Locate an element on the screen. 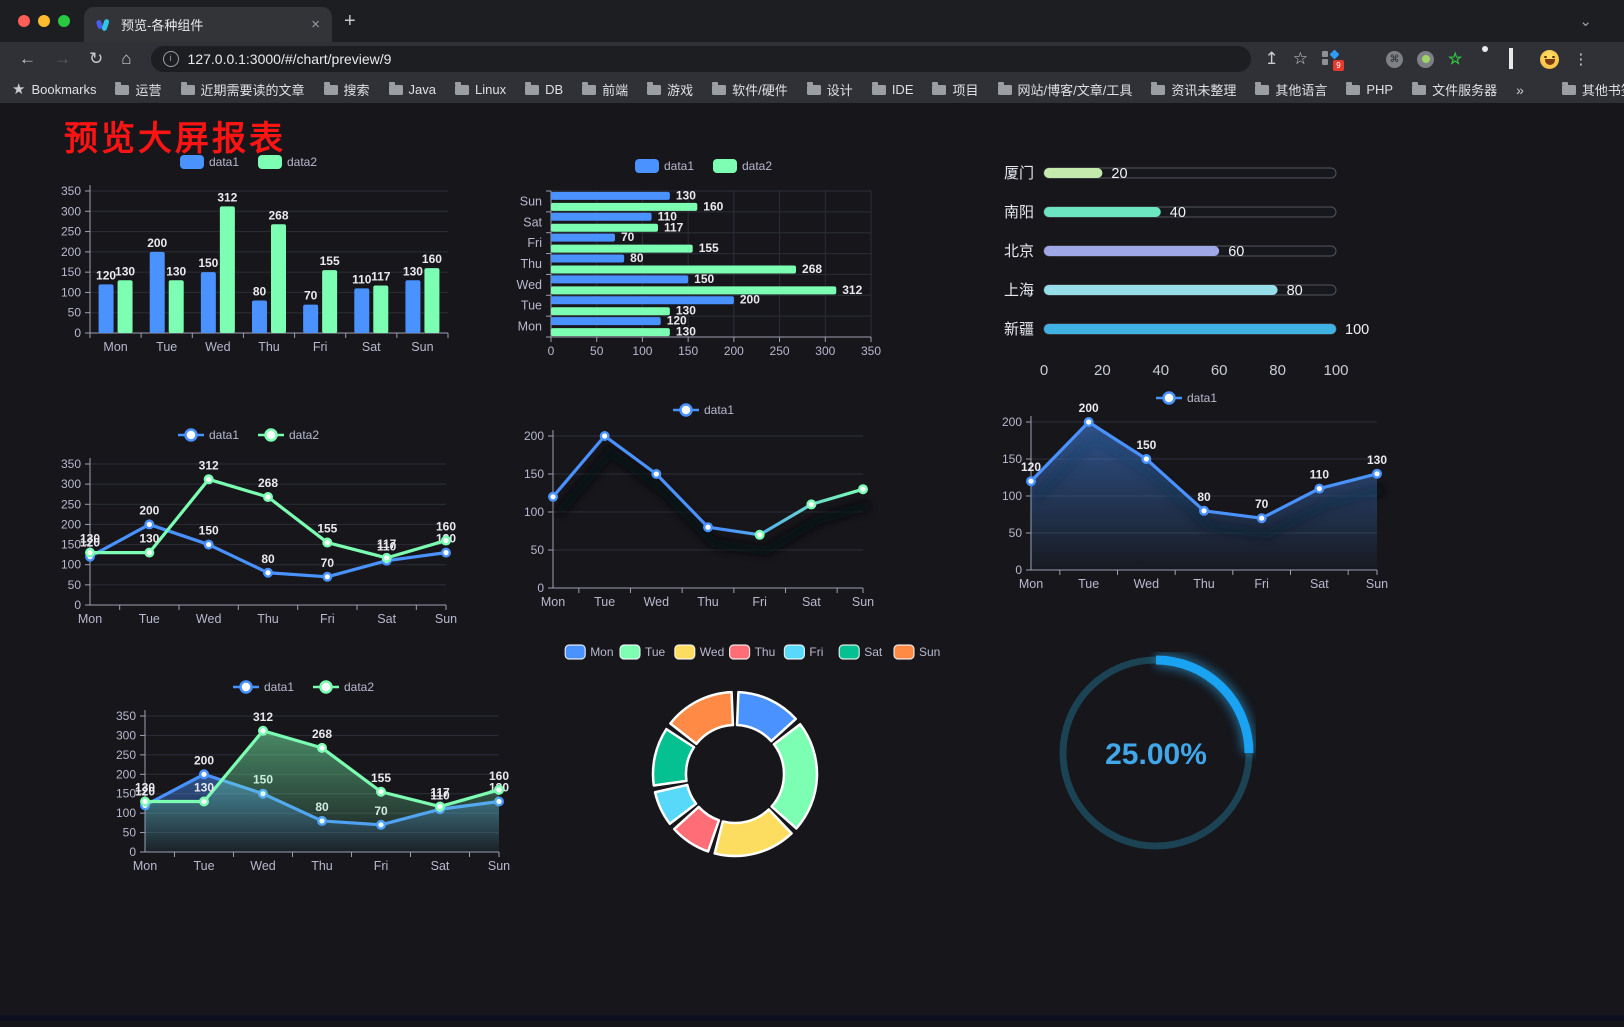  bookmark-folder-1: 近期需要读的文章 is located at coordinates (242, 89).